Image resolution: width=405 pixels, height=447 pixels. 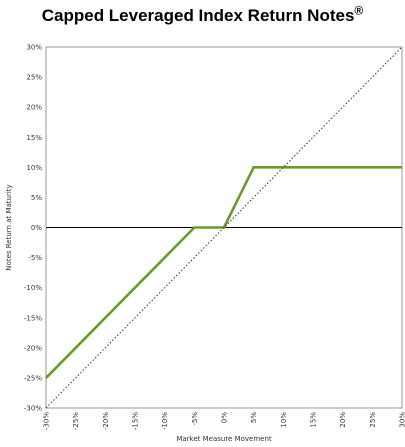 I want to click on y-tick-label: 25%, so click(x=34, y=78).